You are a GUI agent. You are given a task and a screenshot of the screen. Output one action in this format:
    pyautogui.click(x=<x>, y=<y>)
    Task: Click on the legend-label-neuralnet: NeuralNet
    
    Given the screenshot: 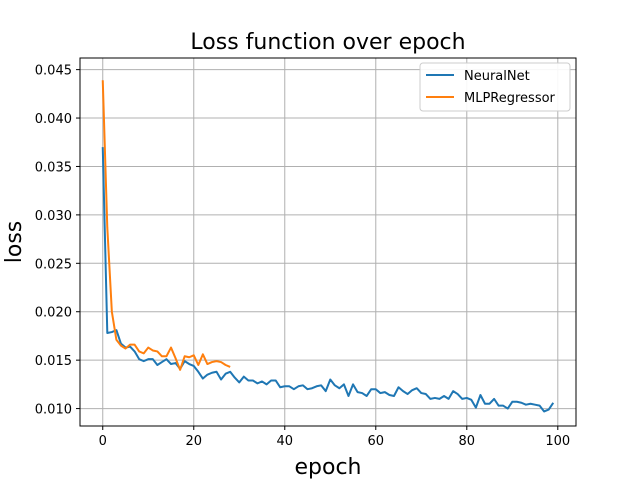 What is the action you would take?
    pyautogui.click(x=497, y=76)
    